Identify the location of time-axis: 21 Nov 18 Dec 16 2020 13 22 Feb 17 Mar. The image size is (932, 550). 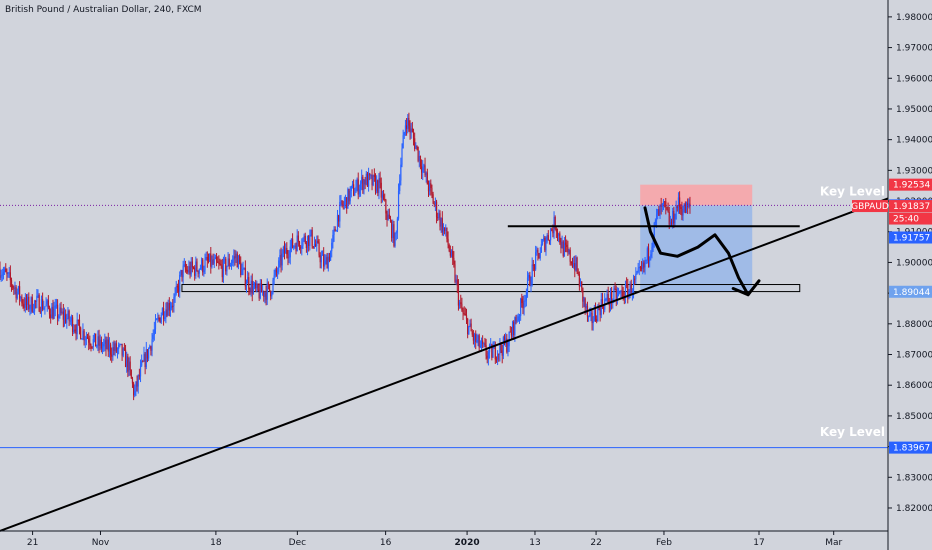
(444, 539).